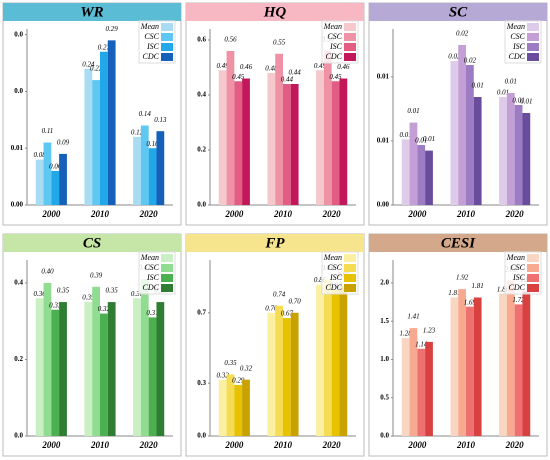  Describe the element at coordinates (332, 257) in the screenshot. I see `legend-label: Mean` at that location.